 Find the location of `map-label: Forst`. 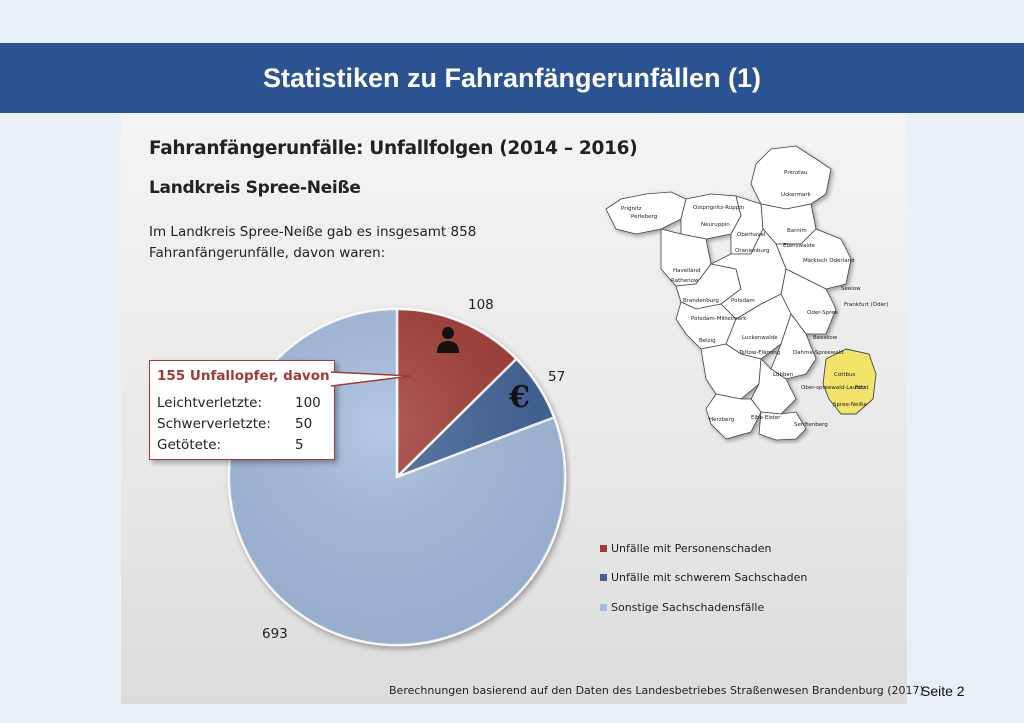

map-label: Forst is located at coordinates (862, 388).